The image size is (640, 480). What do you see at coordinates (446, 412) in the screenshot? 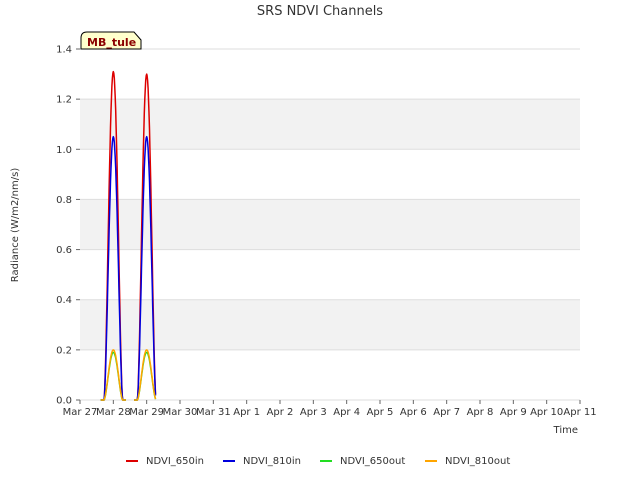
I see `x-tick-label: Apr 7` at bounding box center [446, 412].